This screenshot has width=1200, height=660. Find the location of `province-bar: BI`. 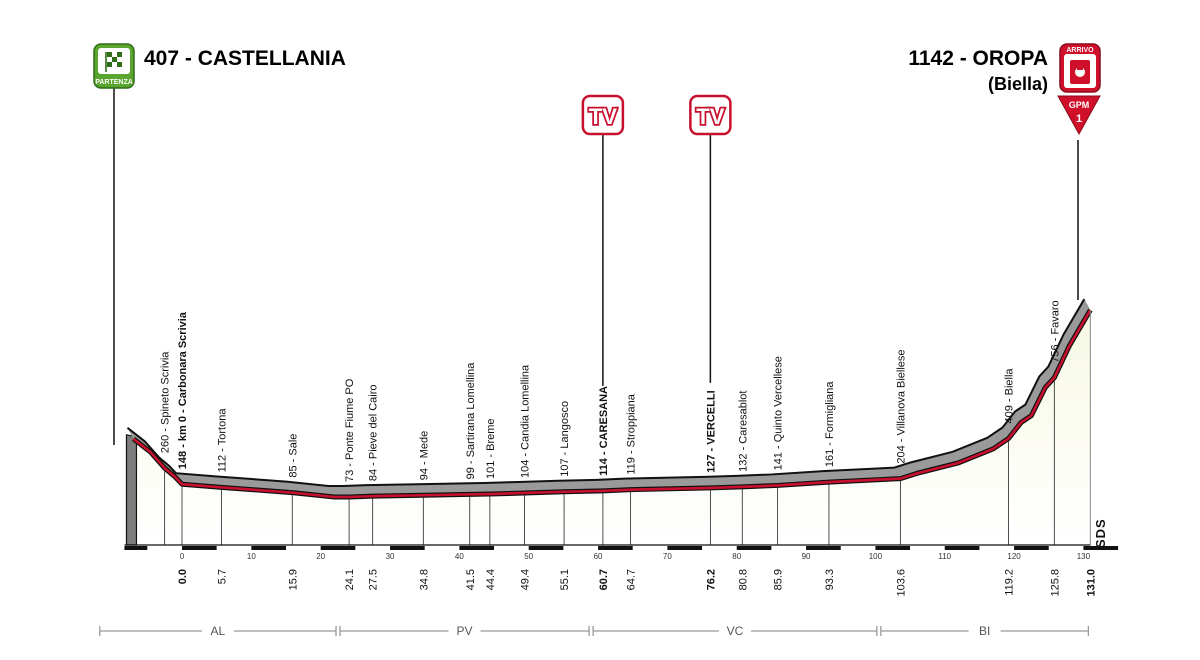

province-bar: BI is located at coordinates (985, 630).